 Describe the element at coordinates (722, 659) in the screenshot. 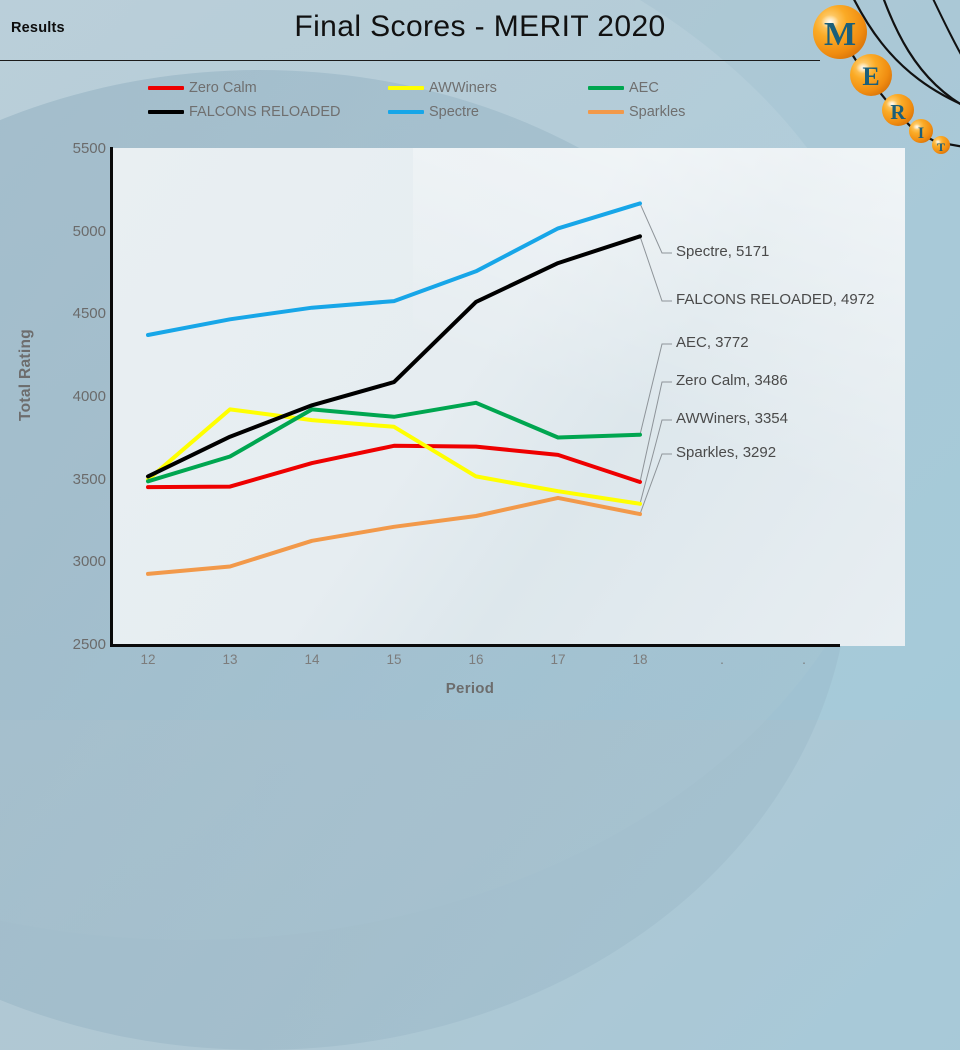

I see `x-tick-dot7: .` at that location.